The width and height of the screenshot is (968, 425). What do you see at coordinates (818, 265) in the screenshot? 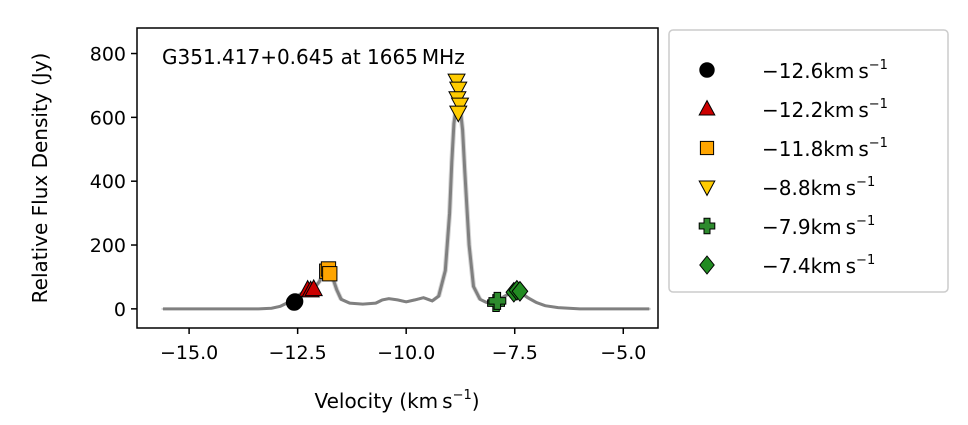
I see `legend-label: −7.4km s−1` at bounding box center [818, 265].